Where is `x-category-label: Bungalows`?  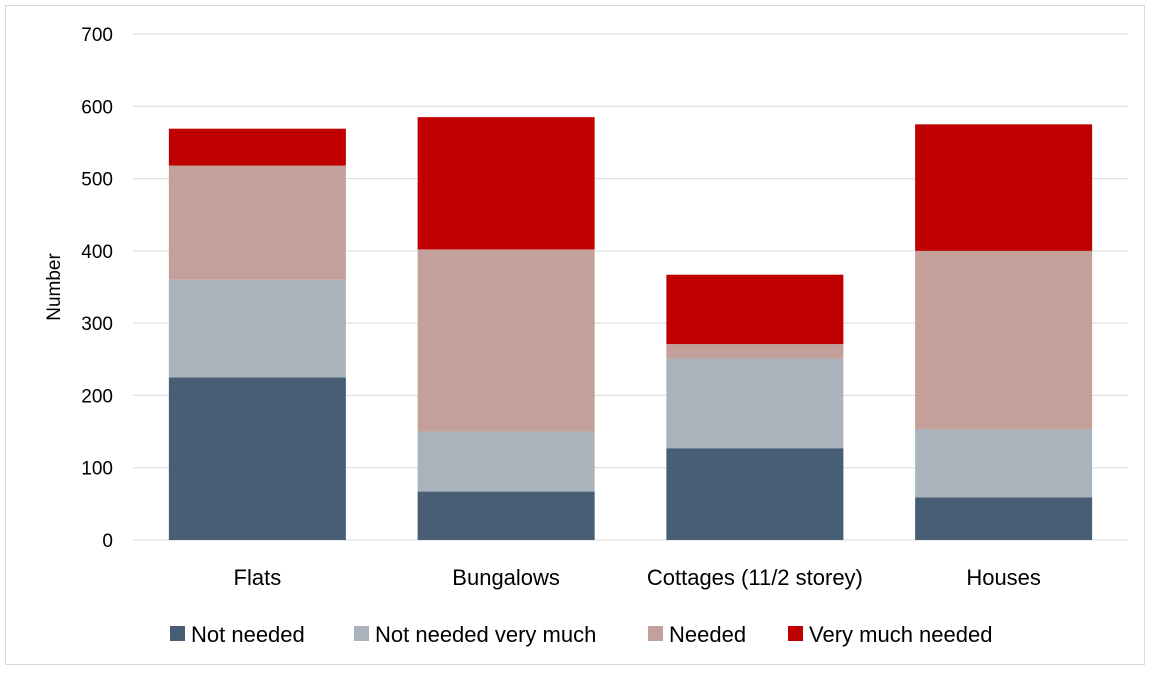 x-category-label: Bungalows is located at coordinates (506, 577).